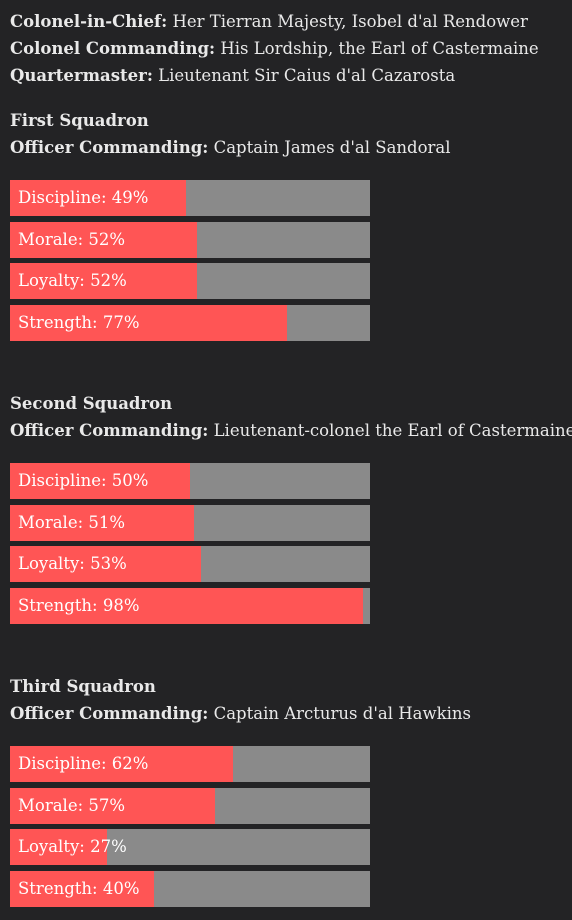  I want to click on second-squadron-title: Second Squadron, so click(91, 403).